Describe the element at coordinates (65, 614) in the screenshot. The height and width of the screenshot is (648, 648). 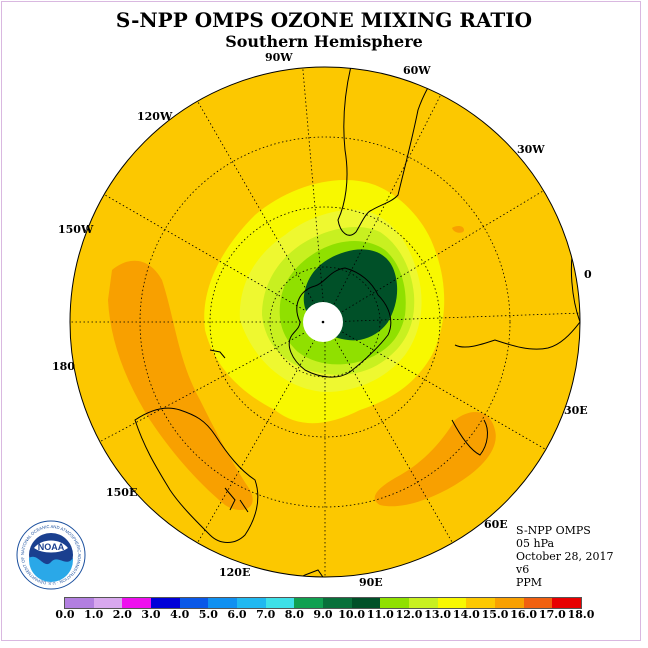
I see `colorbar-tick-label: 0.0` at that location.